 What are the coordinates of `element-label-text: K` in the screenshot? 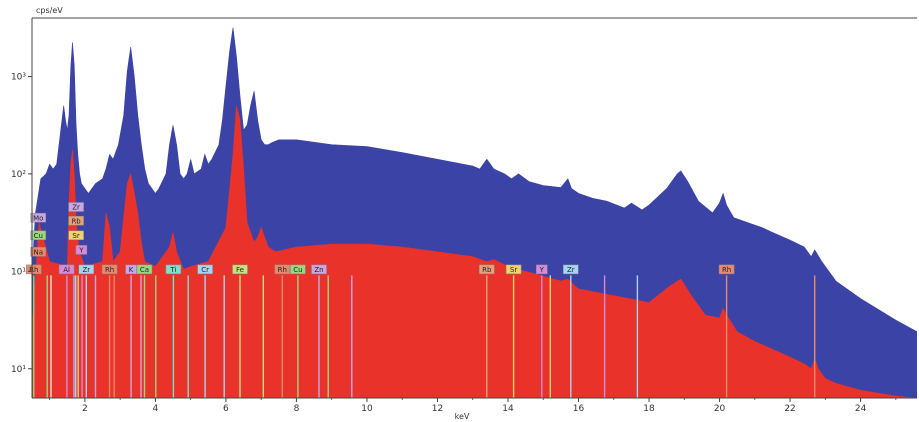 It's located at (131, 270).